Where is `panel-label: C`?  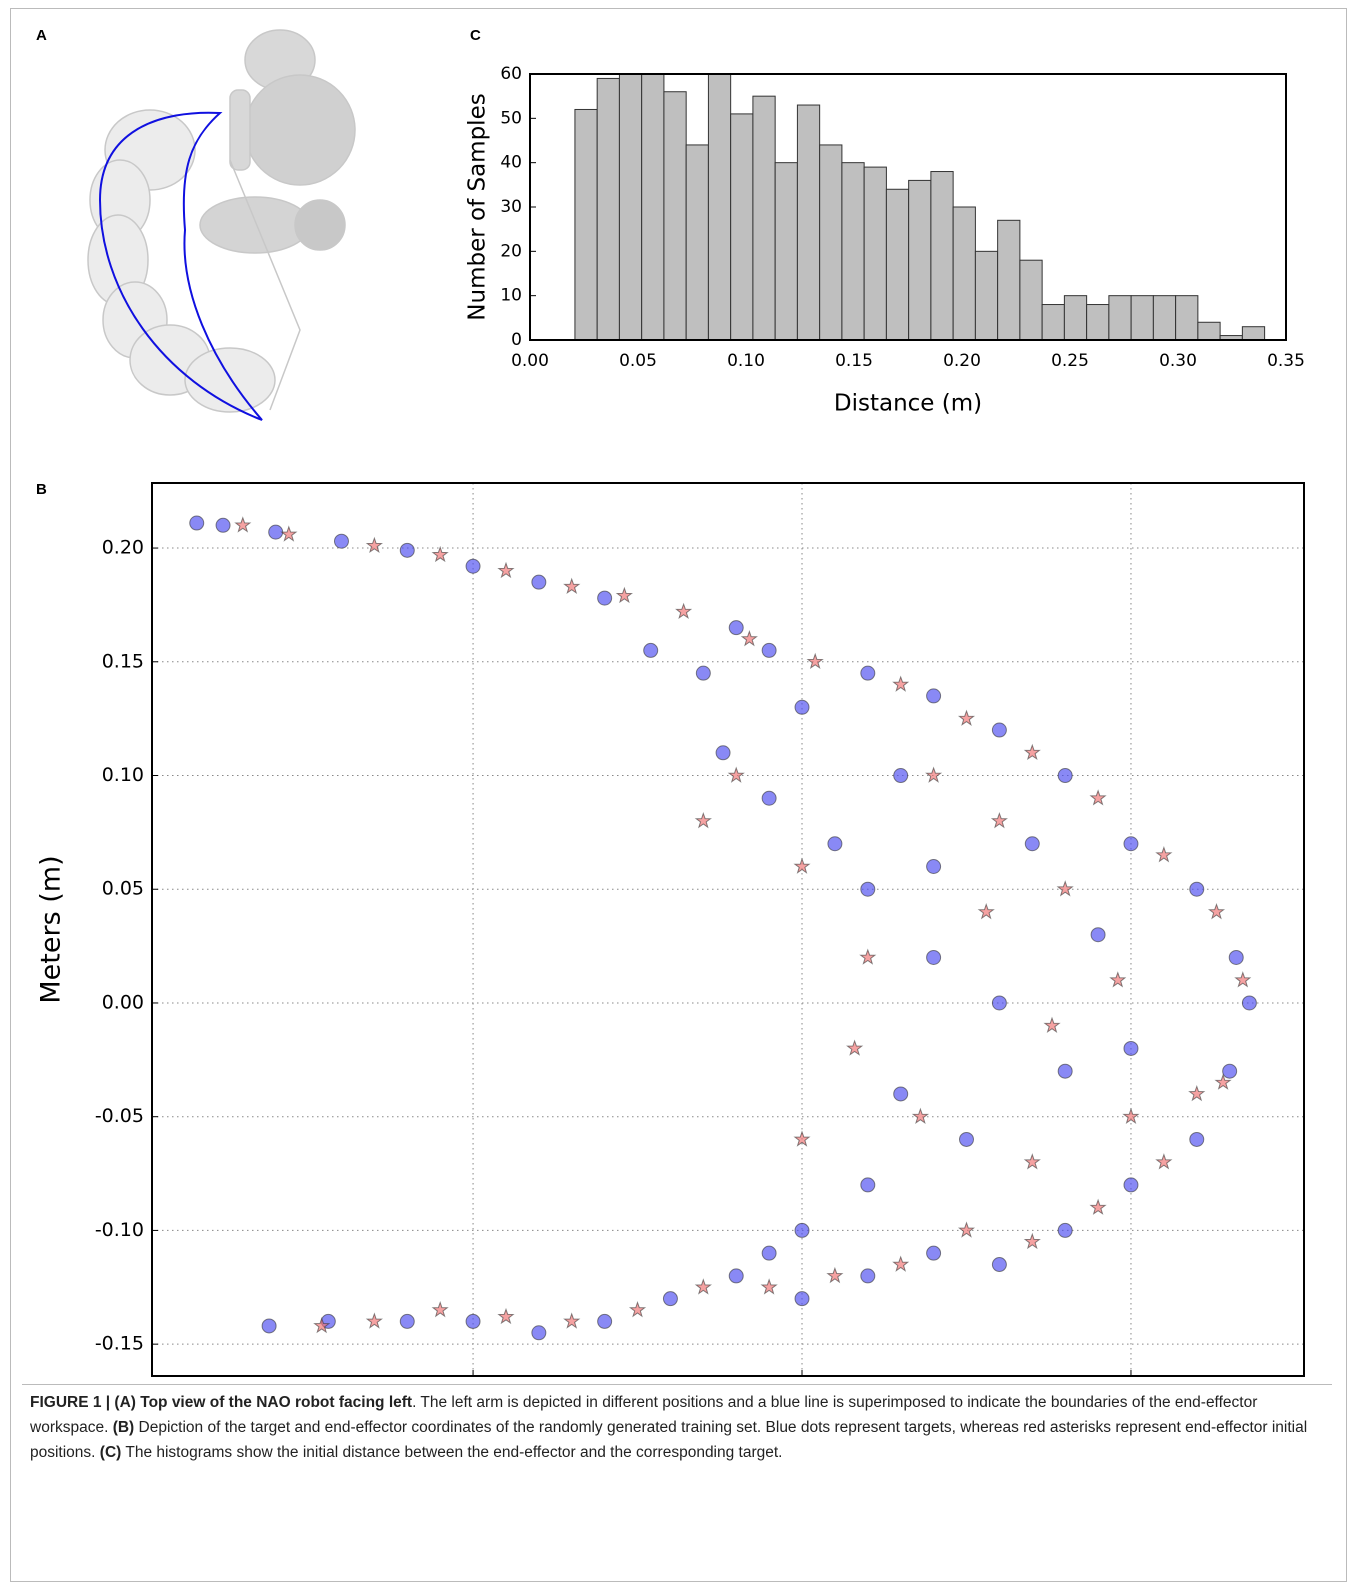 panel-label: C is located at coordinates (475, 35).